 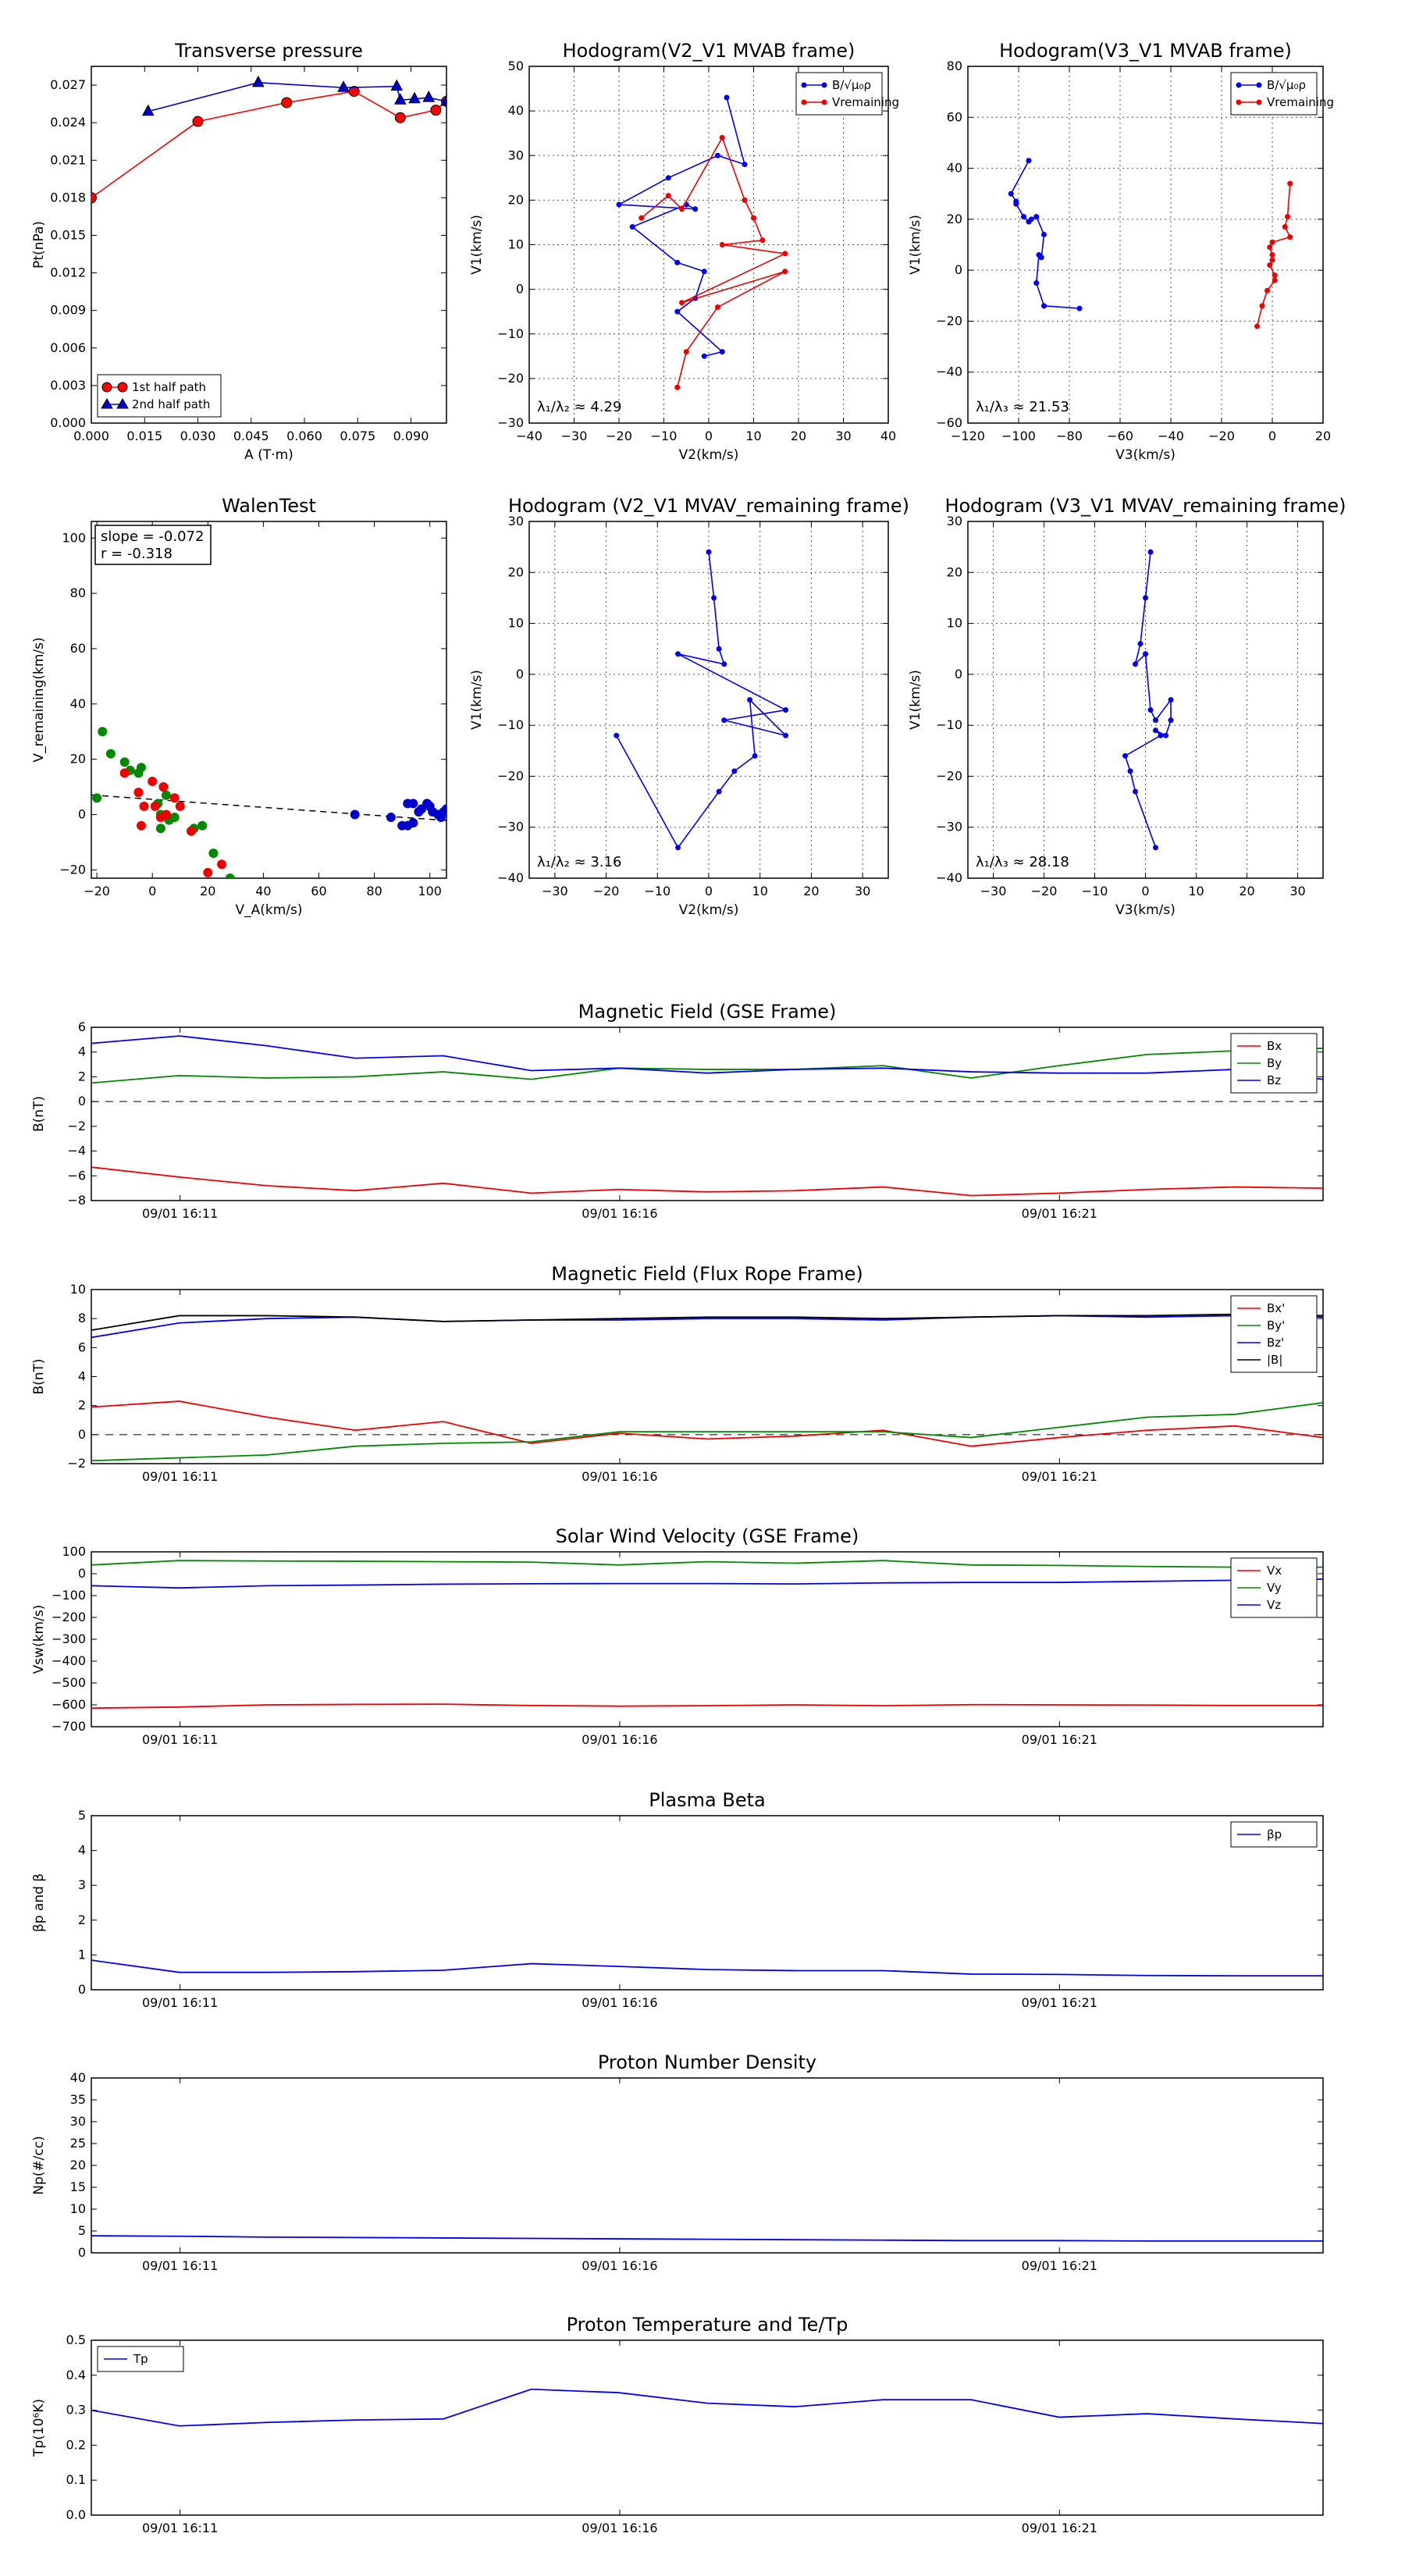 What do you see at coordinates (152, 891) in the screenshot?
I see `x-tick-label: 0` at bounding box center [152, 891].